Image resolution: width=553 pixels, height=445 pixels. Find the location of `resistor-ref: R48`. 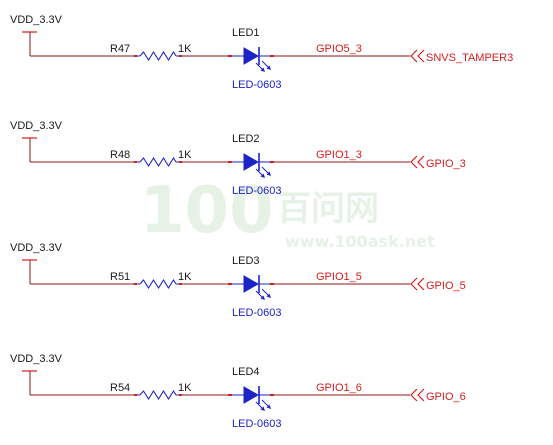

resistor-ref: R48 is located at coordinates (120, 155).